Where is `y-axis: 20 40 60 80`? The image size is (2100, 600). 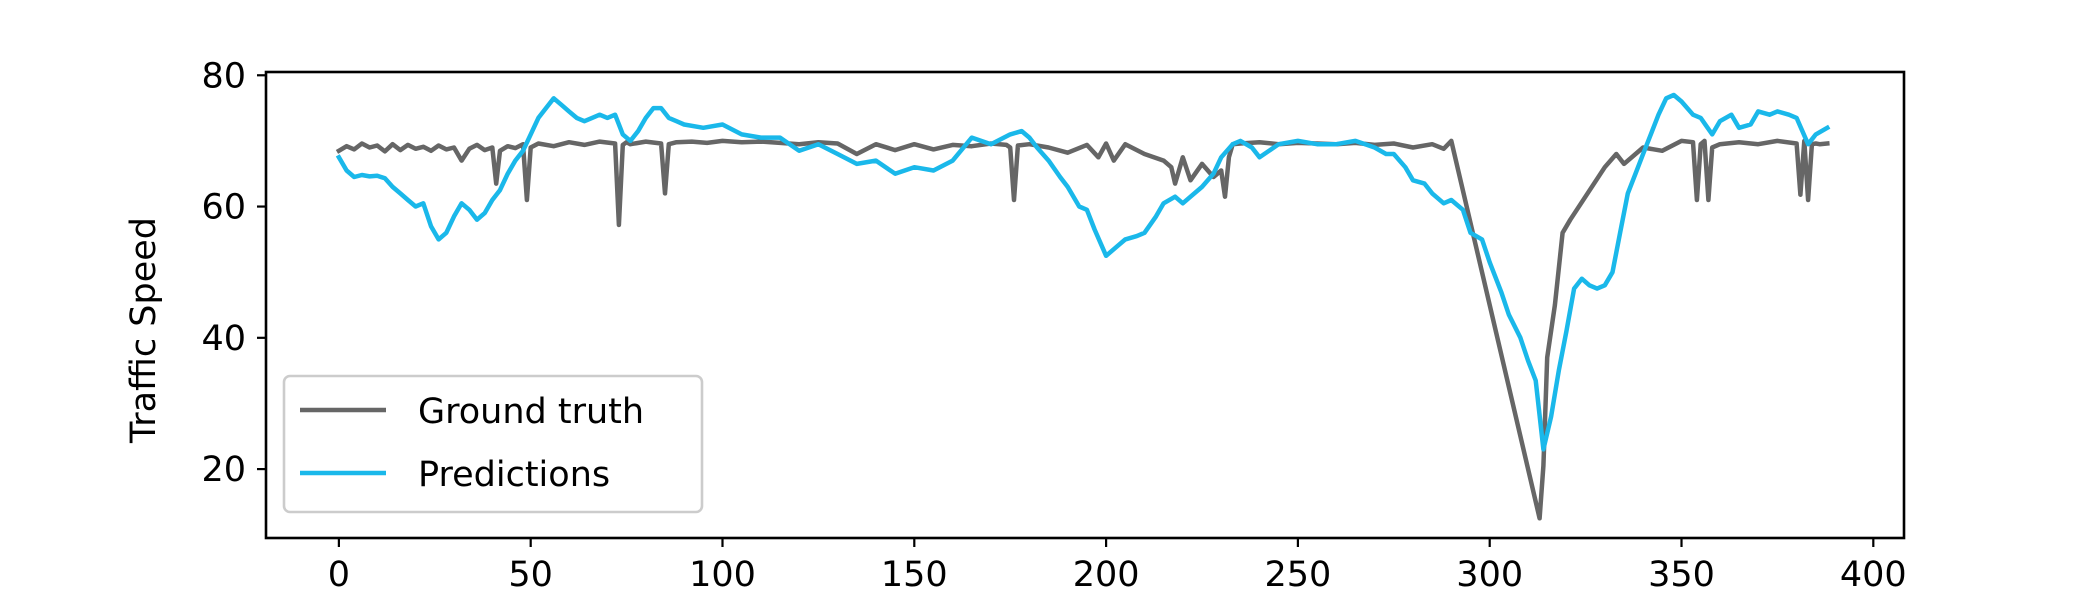
y-axis: 20 40 60 80 is located at coordinates (233, 273).